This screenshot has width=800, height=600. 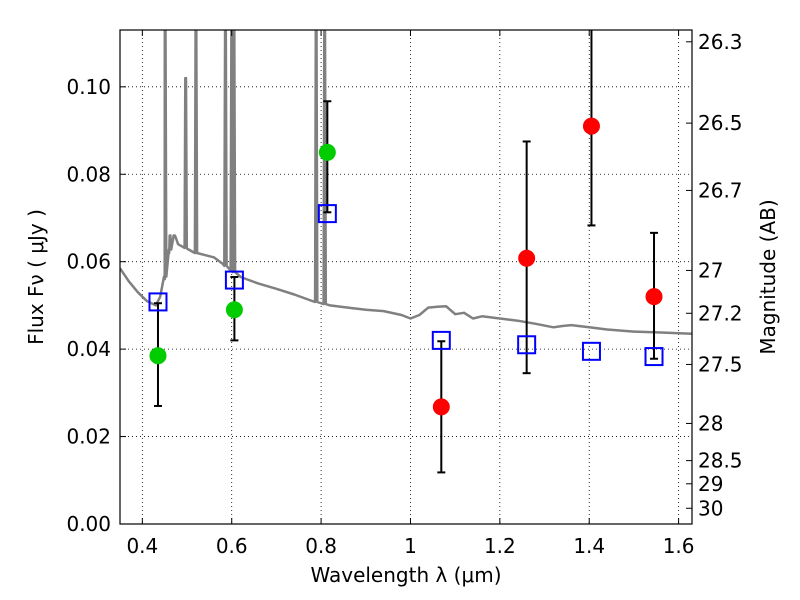 I want to click on right-axis-title: Magnitude (AB), so click(x=768, y=276).